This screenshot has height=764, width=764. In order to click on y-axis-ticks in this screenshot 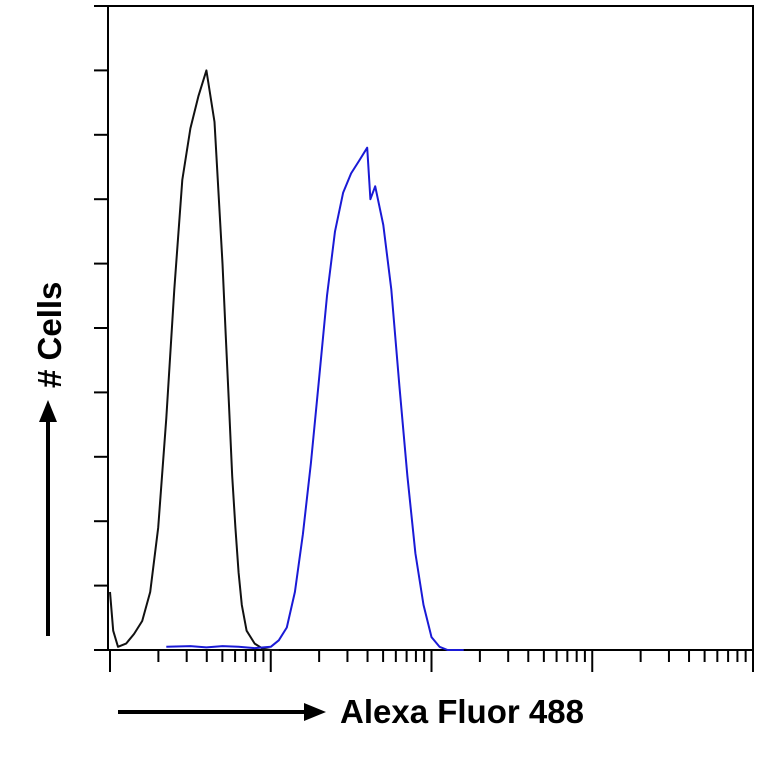, I will do `click(101, 328)`.